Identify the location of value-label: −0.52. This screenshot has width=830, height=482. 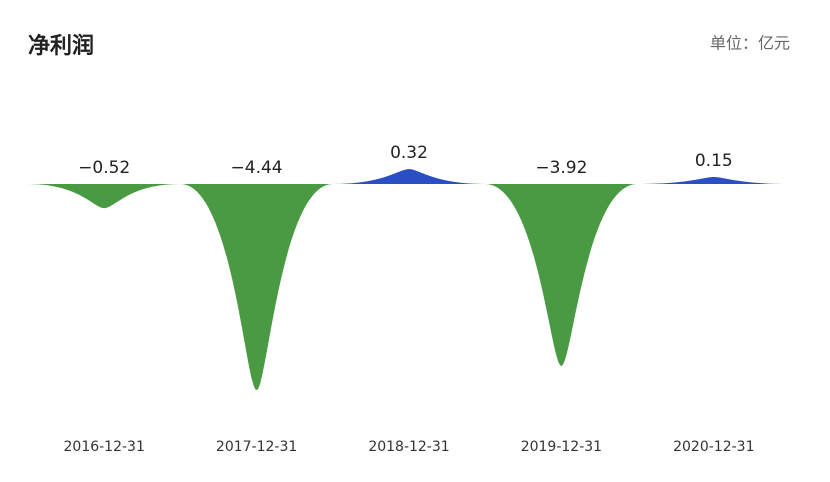
(104, 168).